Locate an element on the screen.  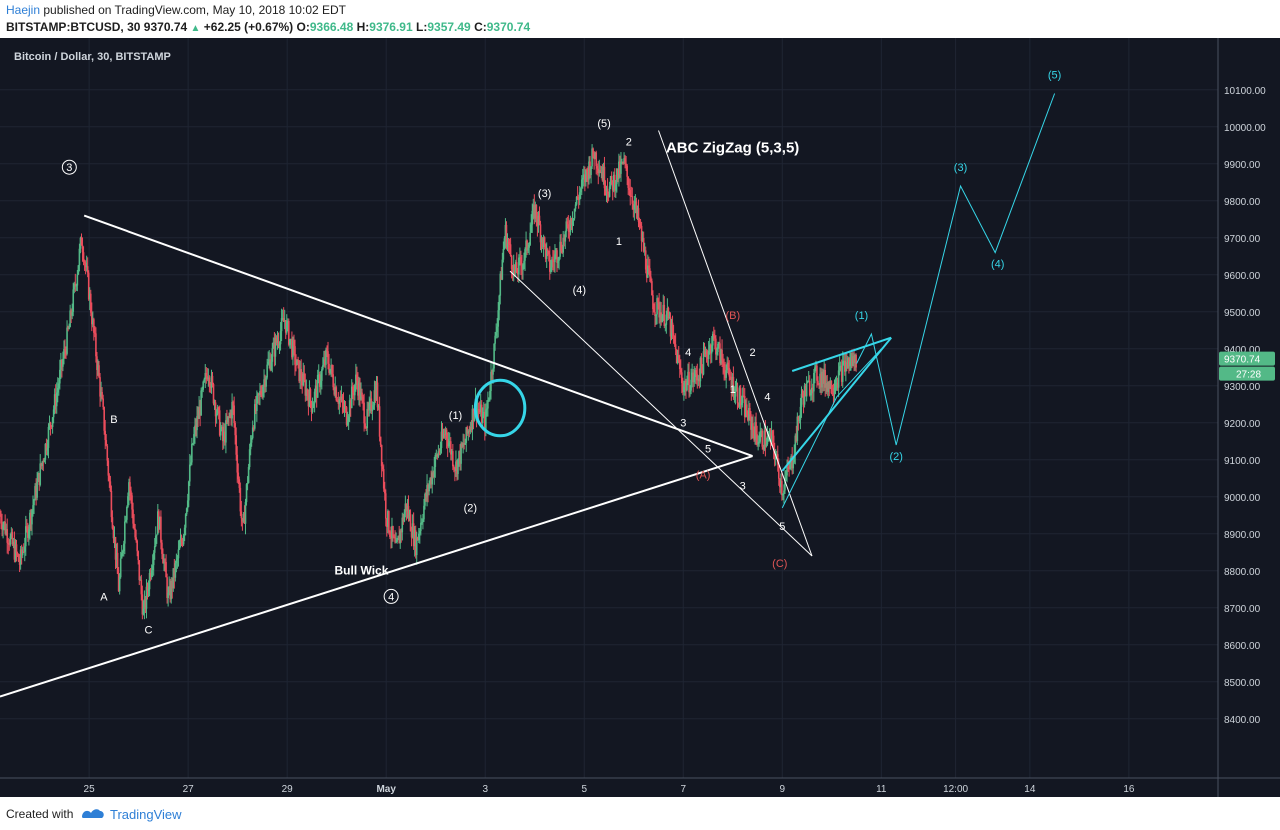
last-price-tag: 9370.74 27:28 is located at coordinates (1247, 366).